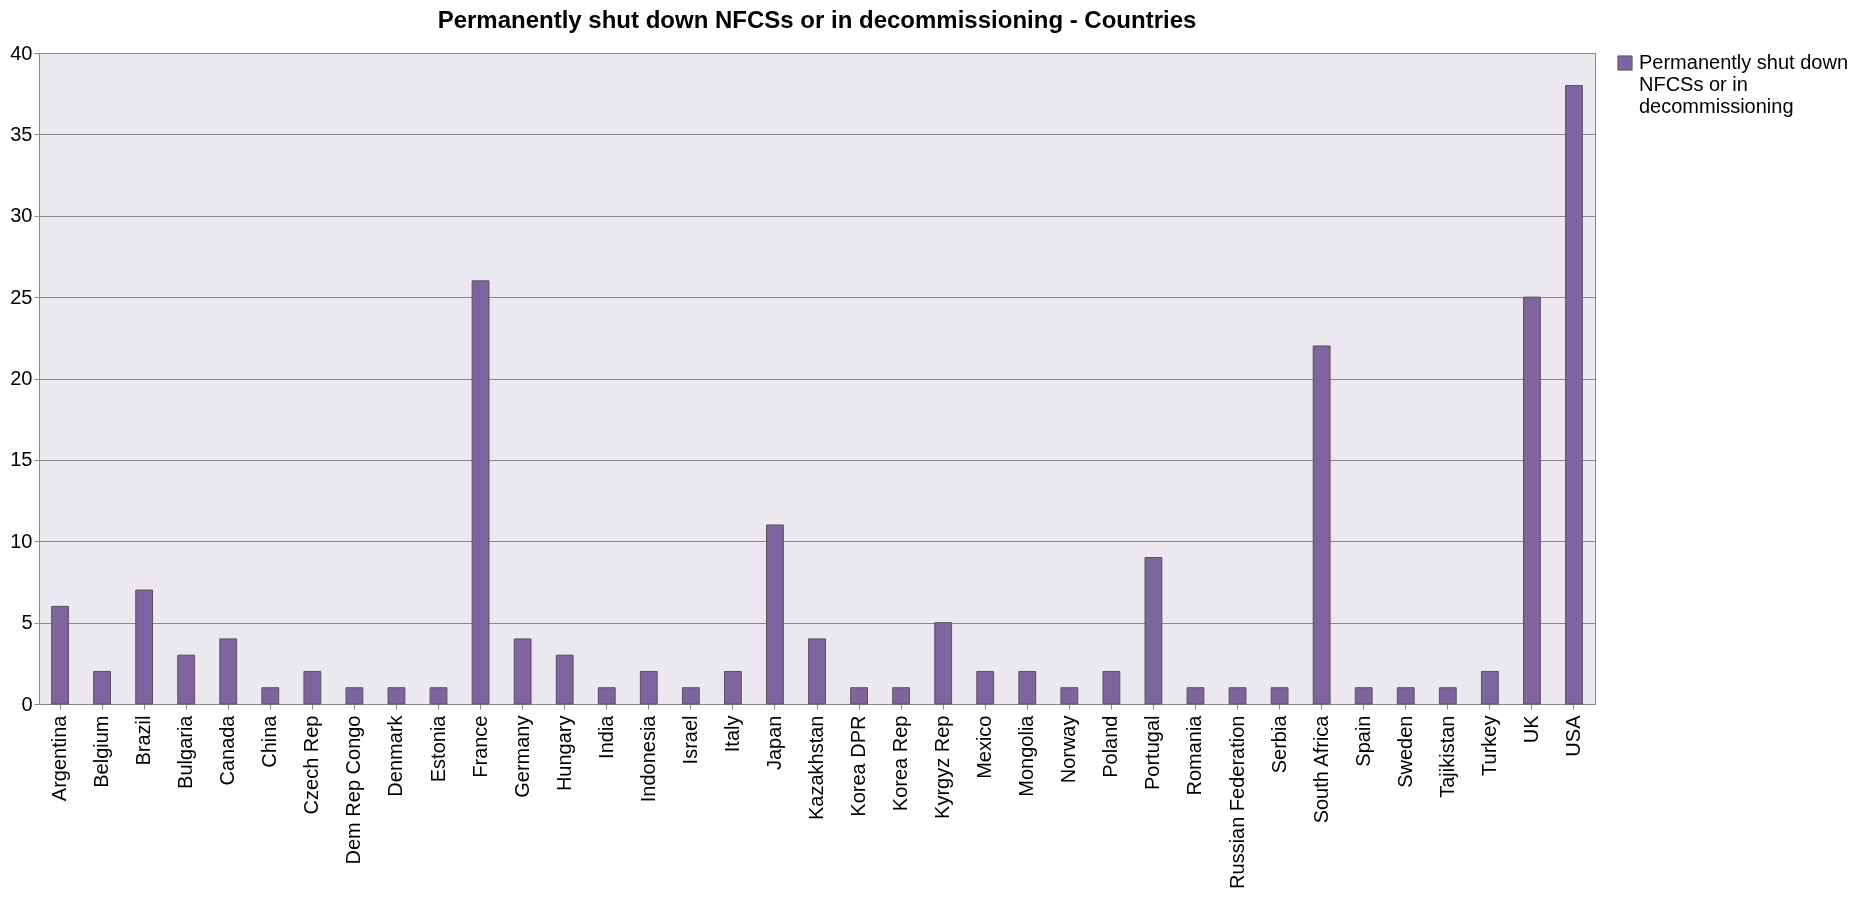  What do you see at coordinates (437, 748) in the screenshot?
I see `x-tick-label: Estonia` at bounding box center [437, 748].